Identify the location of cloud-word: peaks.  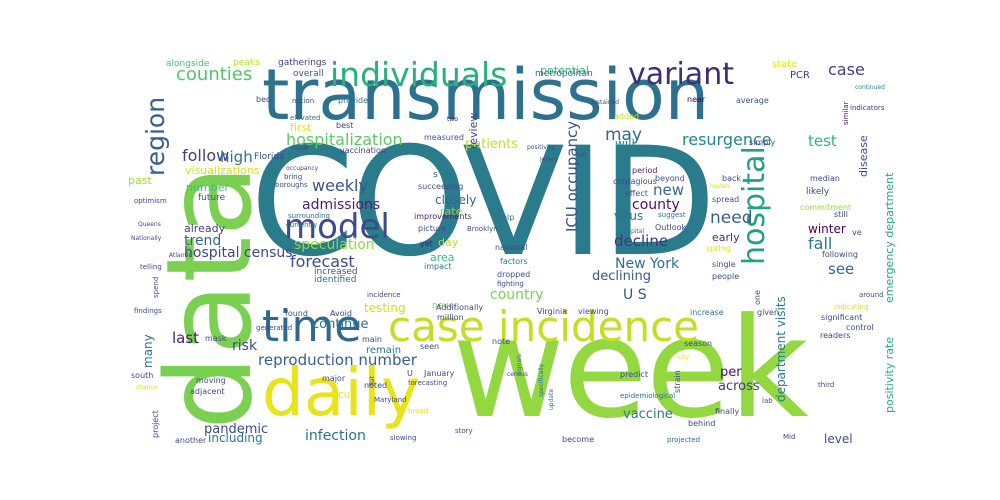
(246, 63).